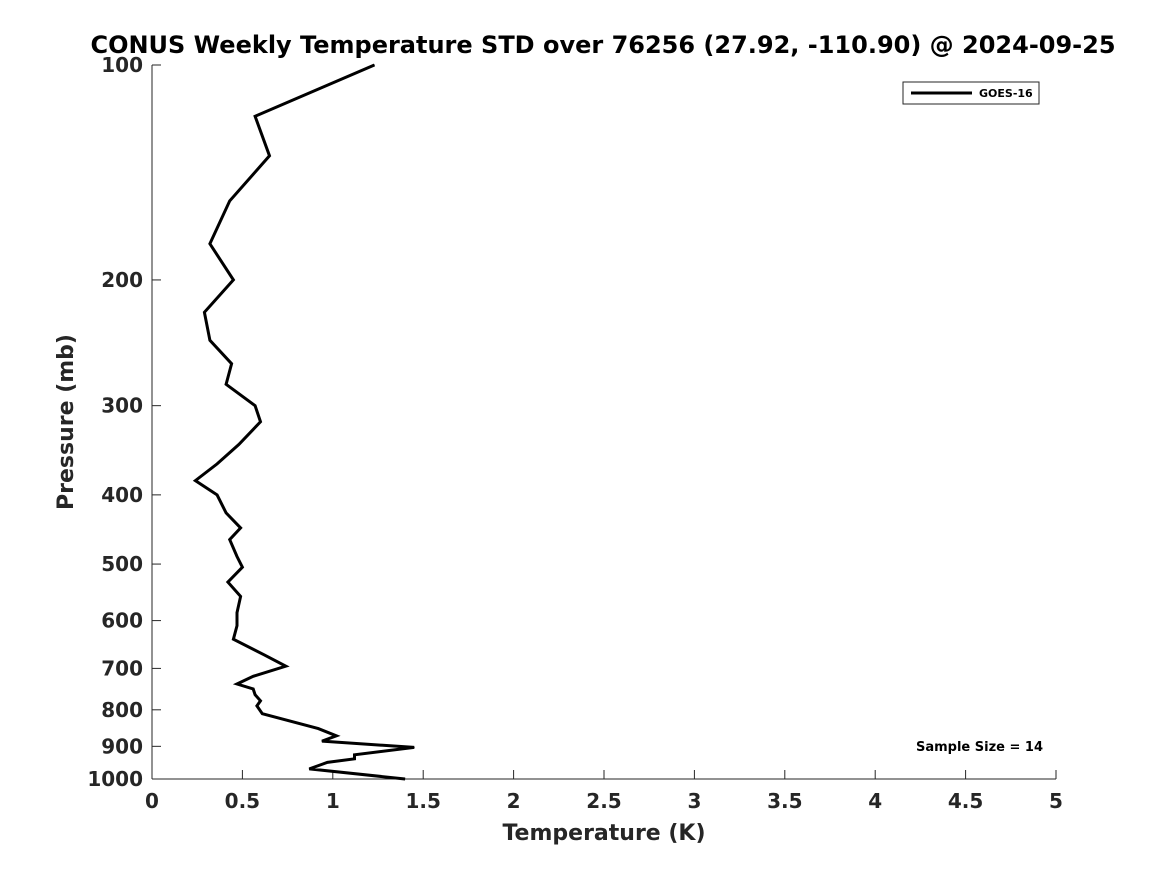 This screenshot has width=1167, height=875. What do you see at coordinates (603, 801) in the screenshot?
I see `x-tick-label: 2.5` at bounding box center [603, 801].